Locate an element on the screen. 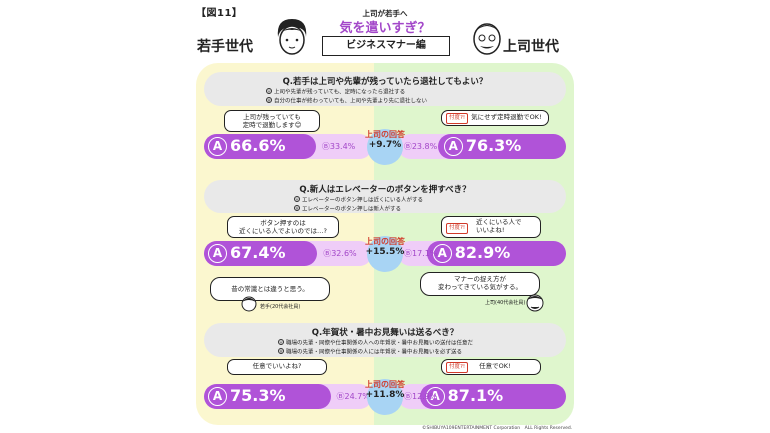  young-pct-a-2: 67.4% is located at coordinates (258, 252).